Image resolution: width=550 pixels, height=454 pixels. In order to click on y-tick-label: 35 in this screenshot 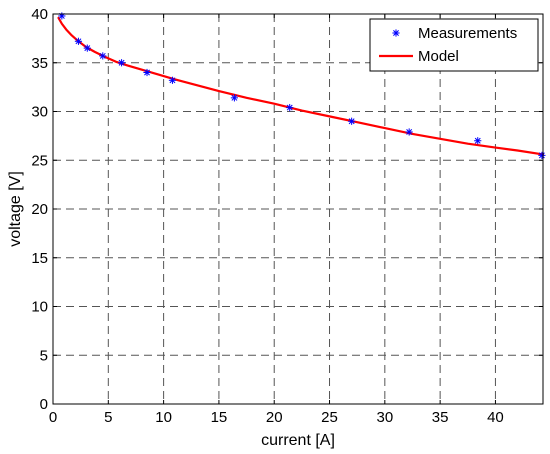, I will do `click(39, 63)`.